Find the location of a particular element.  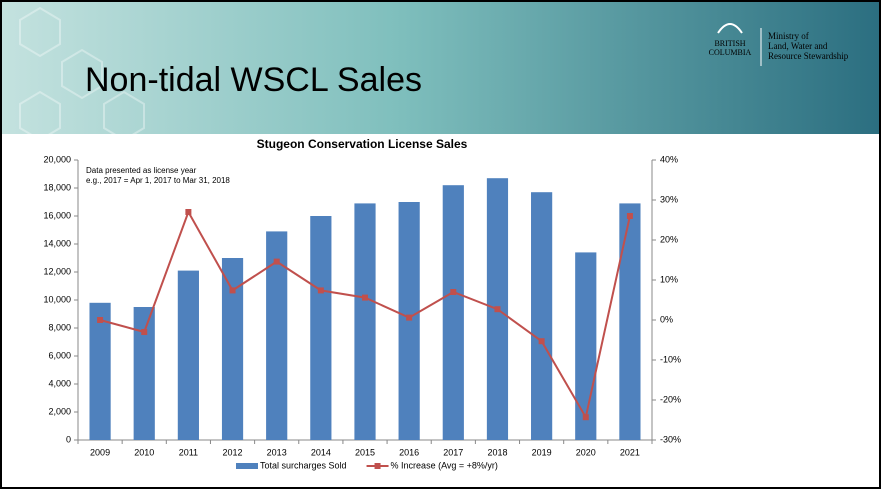

y2-tick-label: 30% is located at coordinates (669, 199).